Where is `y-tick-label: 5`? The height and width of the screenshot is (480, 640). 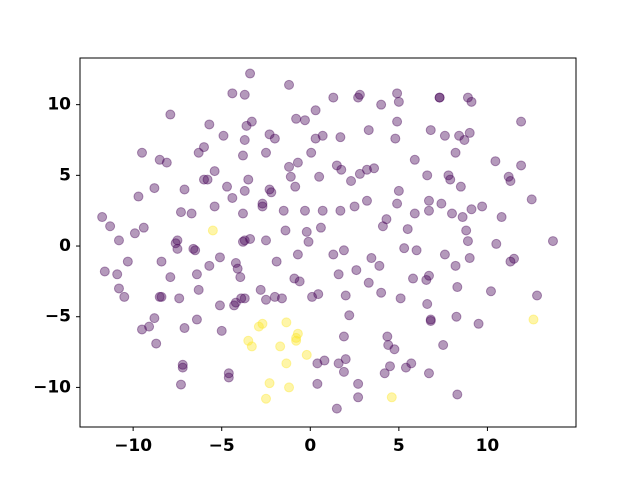 y-tick-label: 5 is located at coordinates (65, 175).